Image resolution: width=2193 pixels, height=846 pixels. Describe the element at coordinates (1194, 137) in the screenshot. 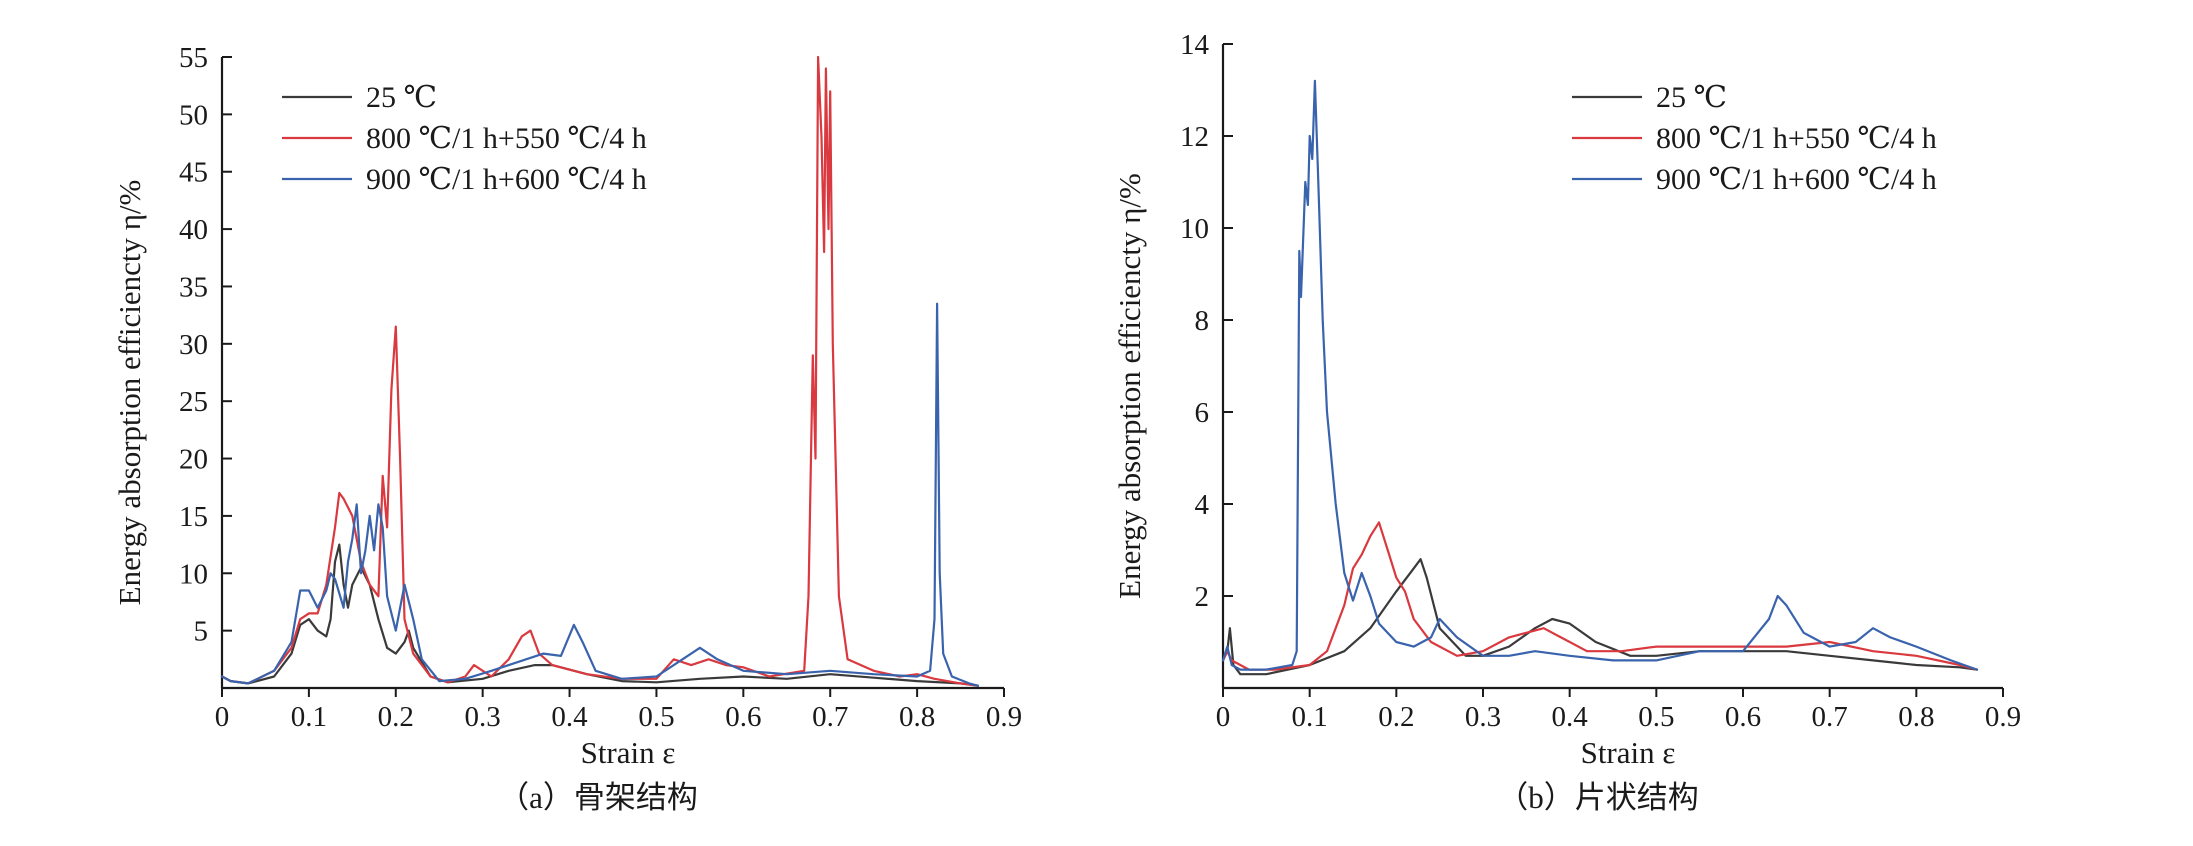

I see `y-tick-label: 12` at that location.